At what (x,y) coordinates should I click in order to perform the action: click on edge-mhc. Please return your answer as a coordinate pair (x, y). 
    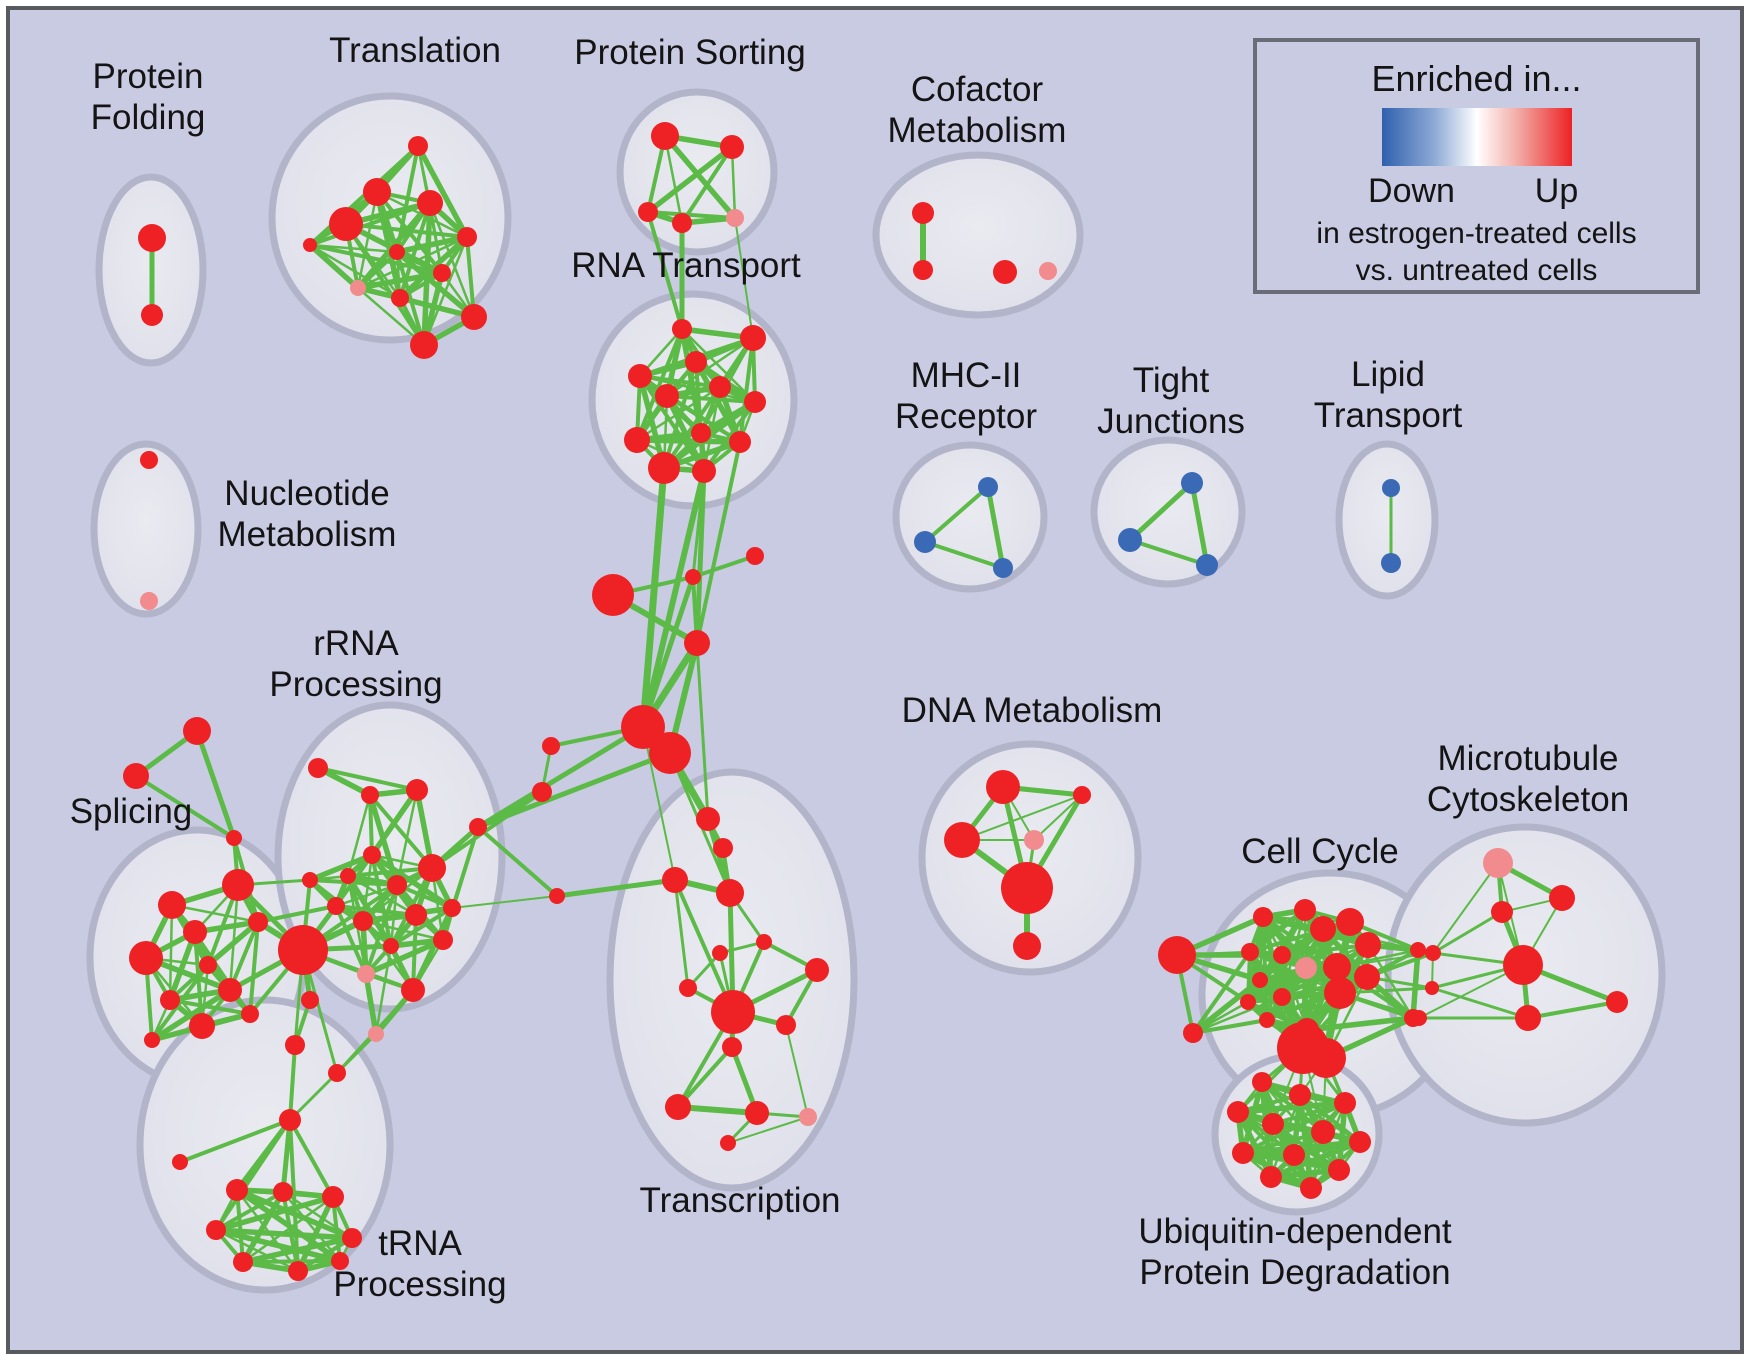
    Looking at the image, I should click on (956, 514).